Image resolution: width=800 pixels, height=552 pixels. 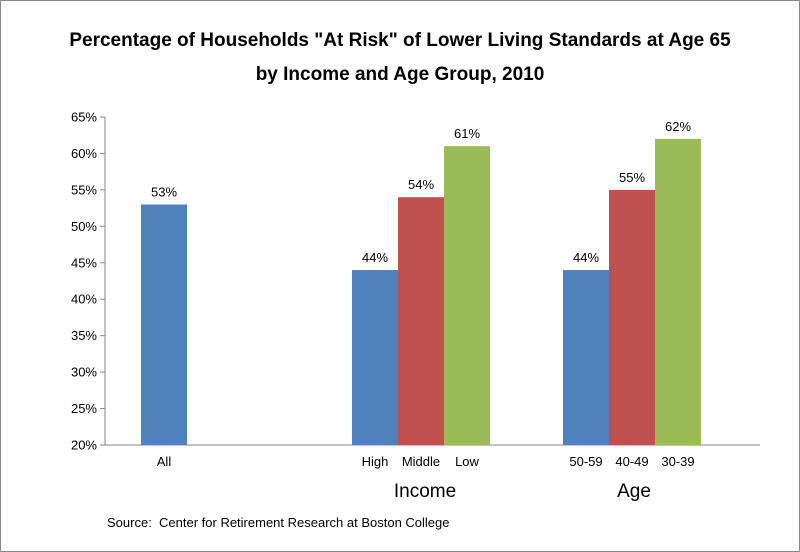 I want to click on y-tick-label: 65%, so click(x=84, y=117).